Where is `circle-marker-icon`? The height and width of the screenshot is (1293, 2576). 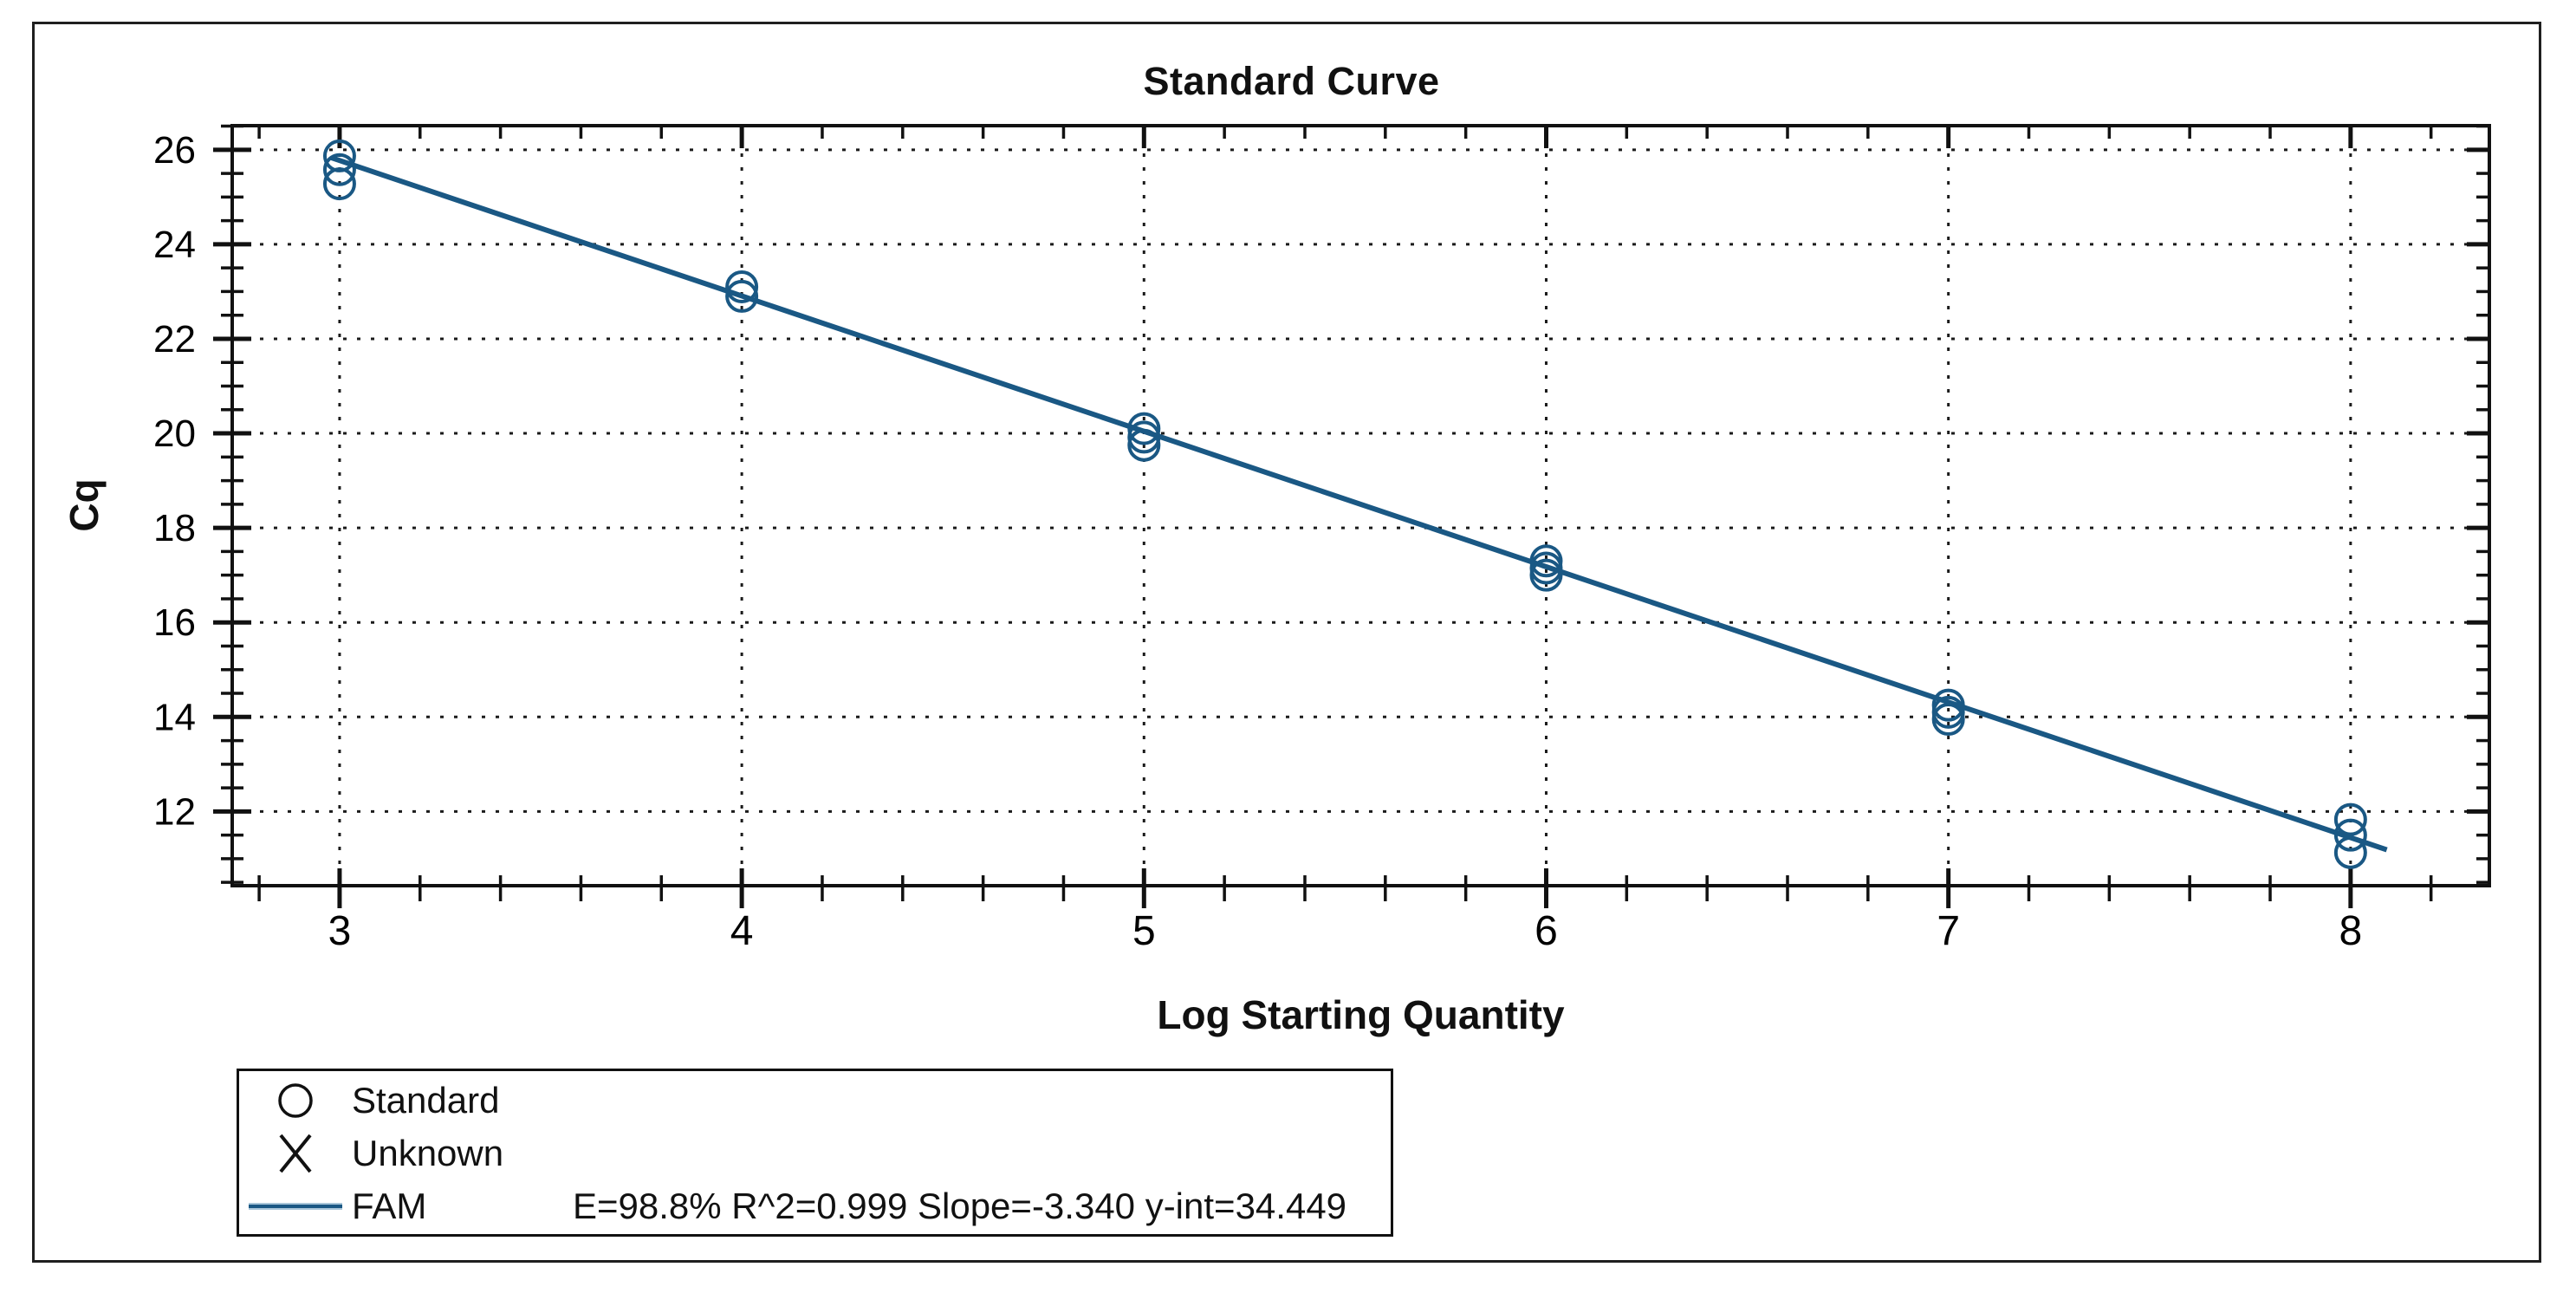 circle-marker-icon is located at coordinates (295, 1100).